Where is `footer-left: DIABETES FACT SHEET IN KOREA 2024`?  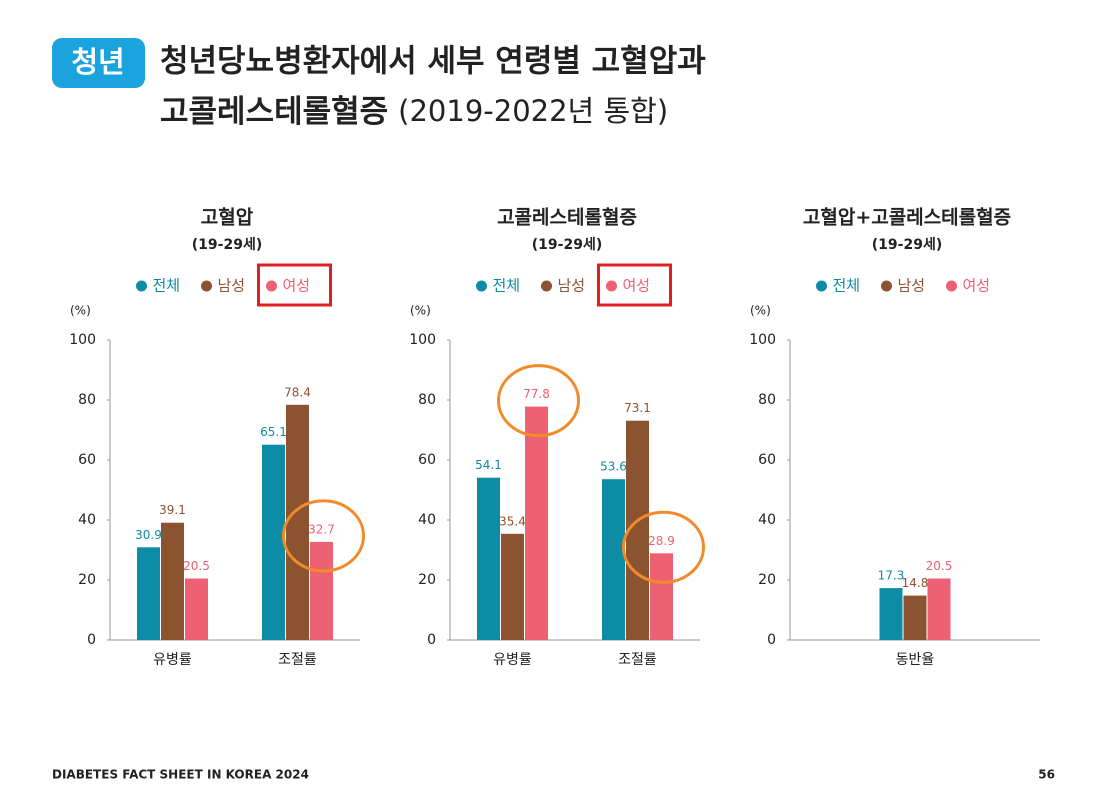 footer-left: DIABETES FACT SHEET IN KOREA 2024 is located at coordinates (180, 775).